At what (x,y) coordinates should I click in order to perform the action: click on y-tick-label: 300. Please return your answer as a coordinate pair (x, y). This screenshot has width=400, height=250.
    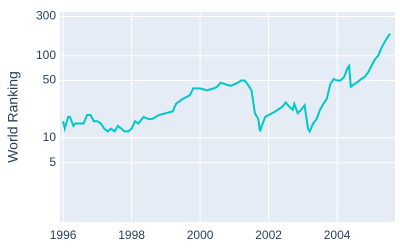
    Looking at the image, I should click on (46, 16).